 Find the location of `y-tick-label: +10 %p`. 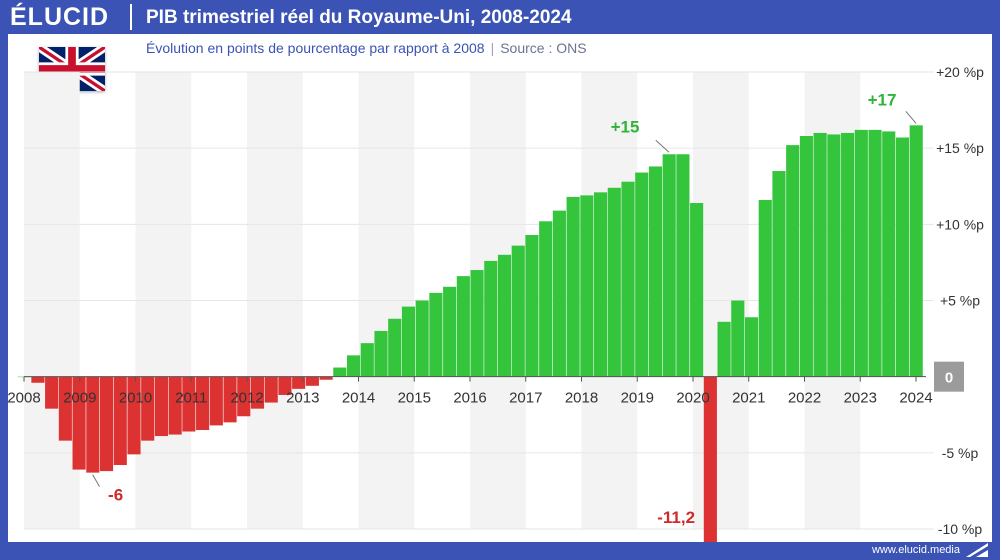

y-tick-label: +10 %p is located at coordinates (960, 224).